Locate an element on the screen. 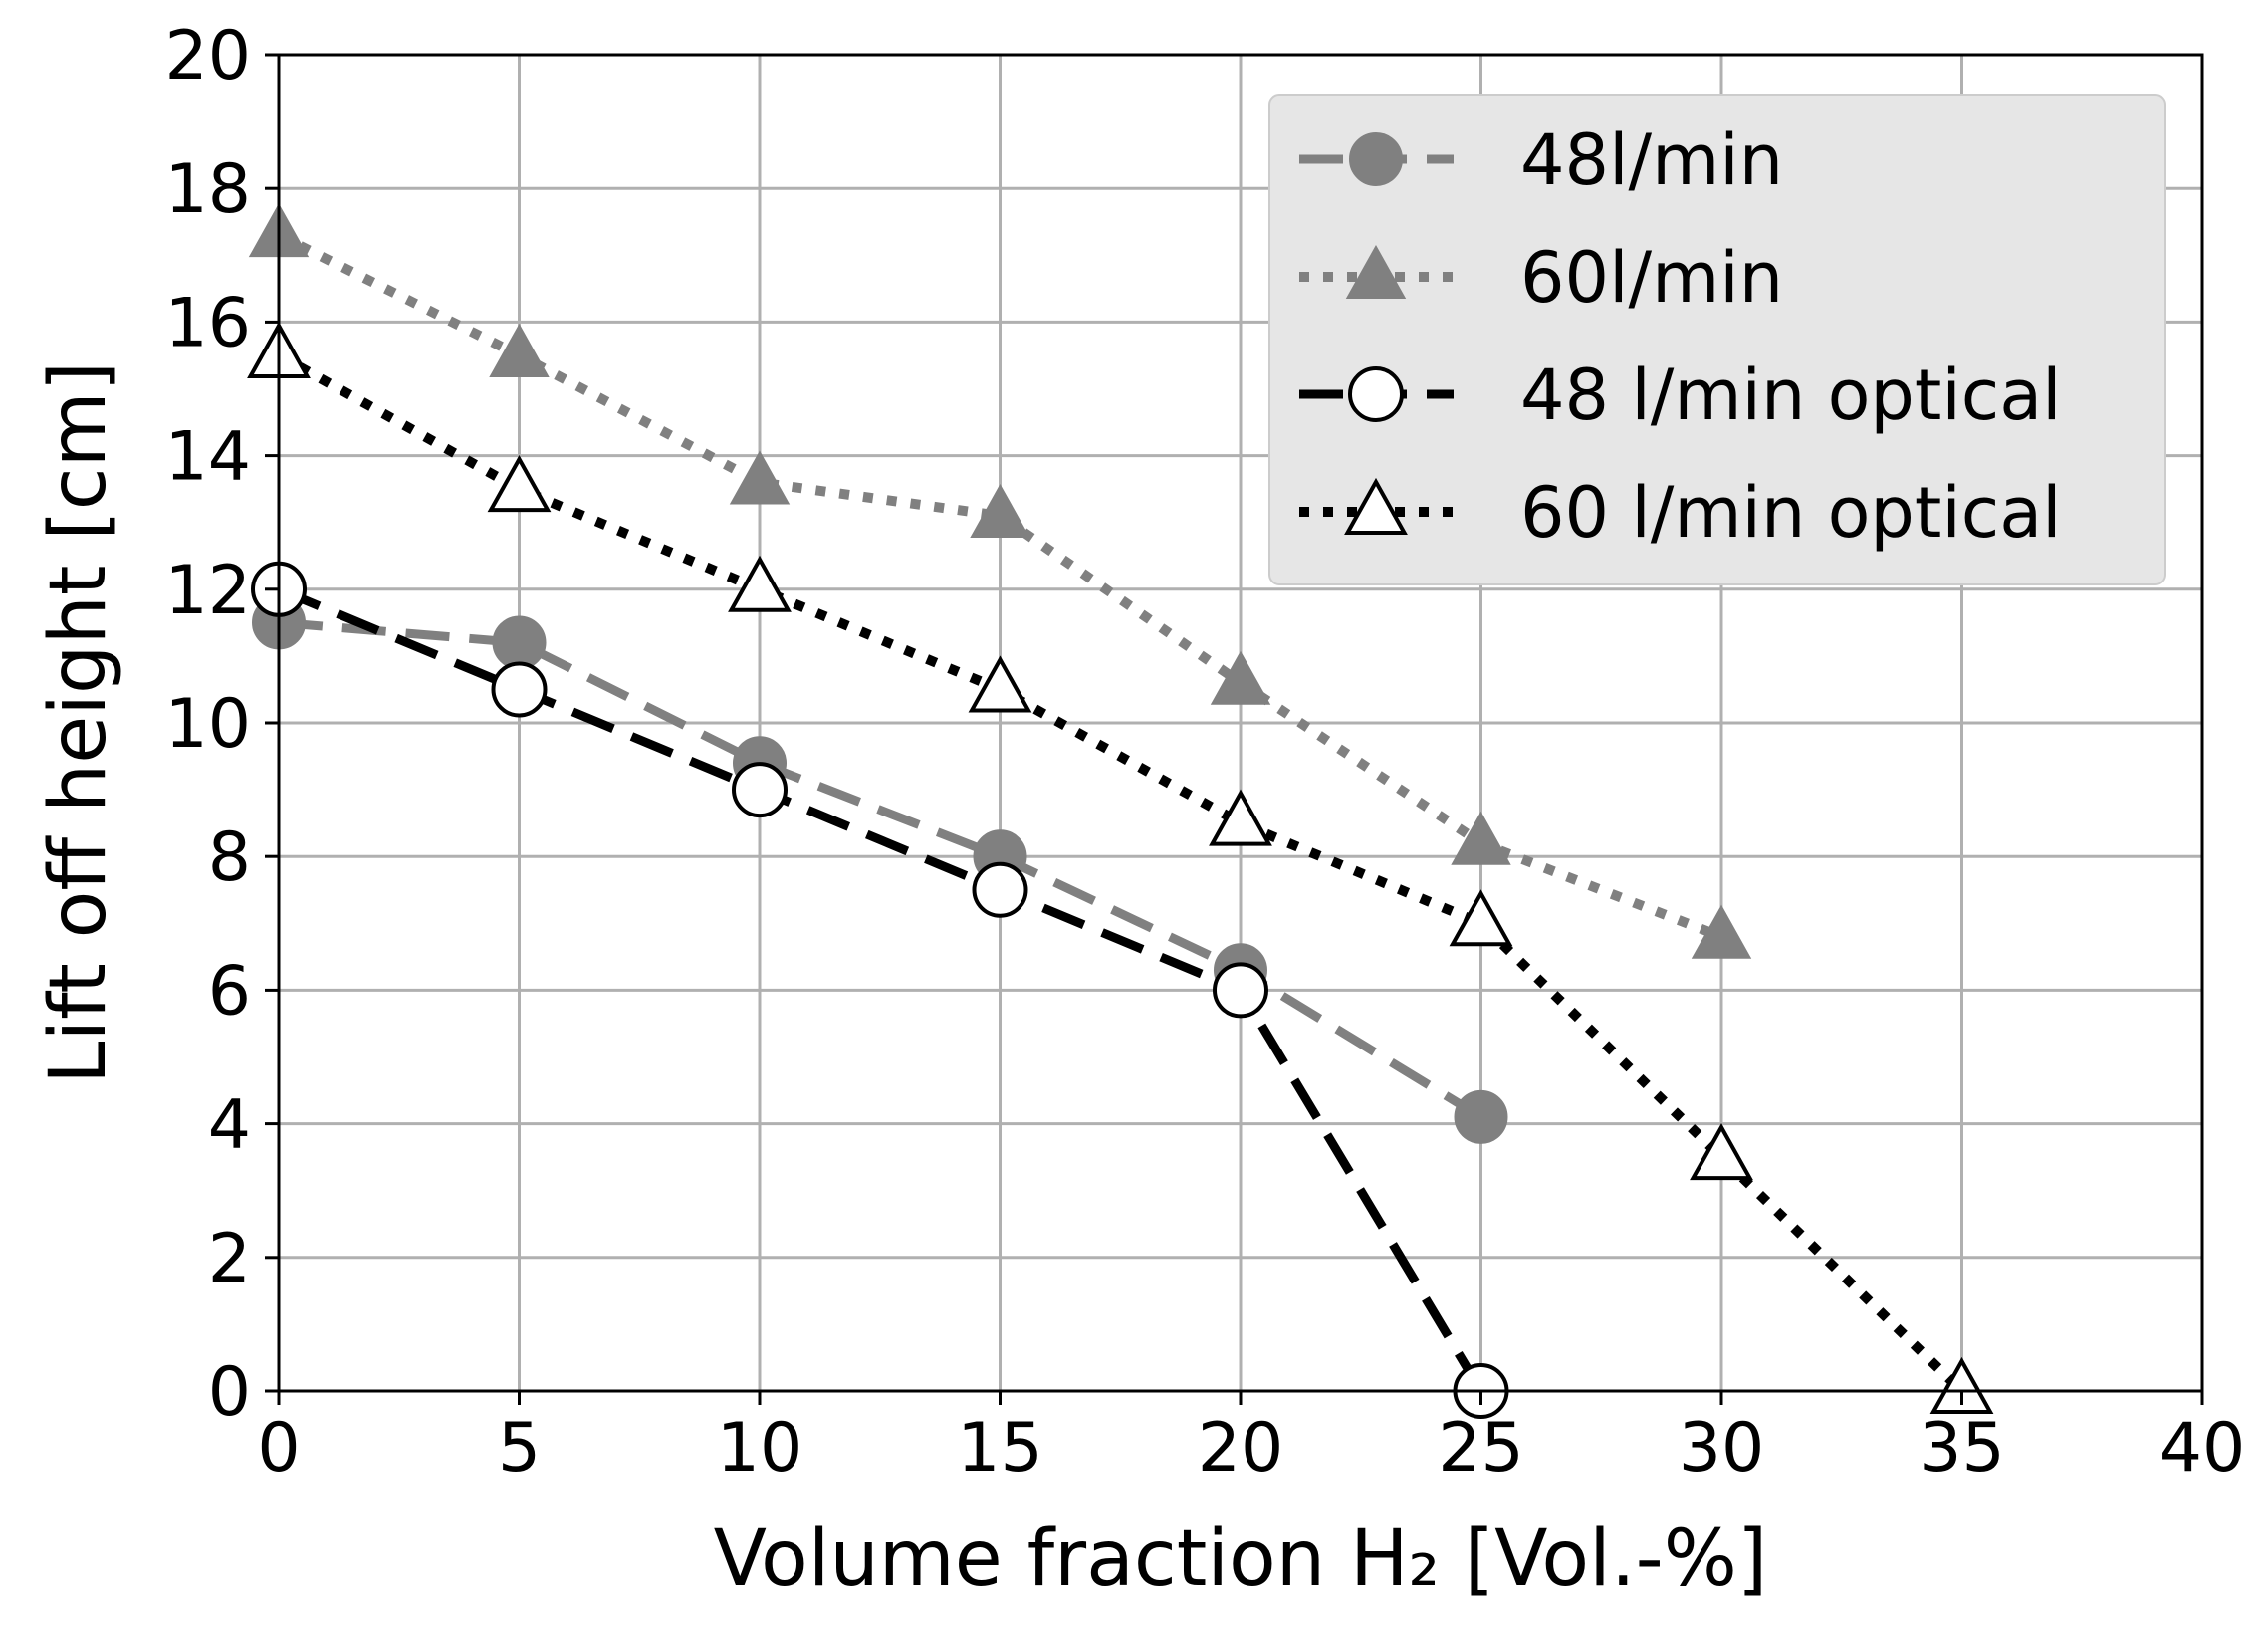 This screenshot has width=2268, height=1631. x-tick-label: 5 is located at coordinates (519, 1449).